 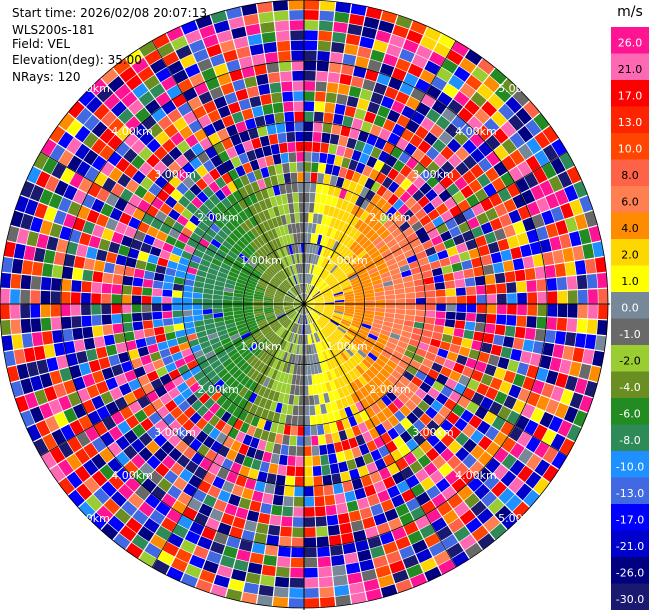 What do you see at coordinates (228, 172) in the screenshot?
I see `azimuth-spoke` at bounding box center [228, 172].